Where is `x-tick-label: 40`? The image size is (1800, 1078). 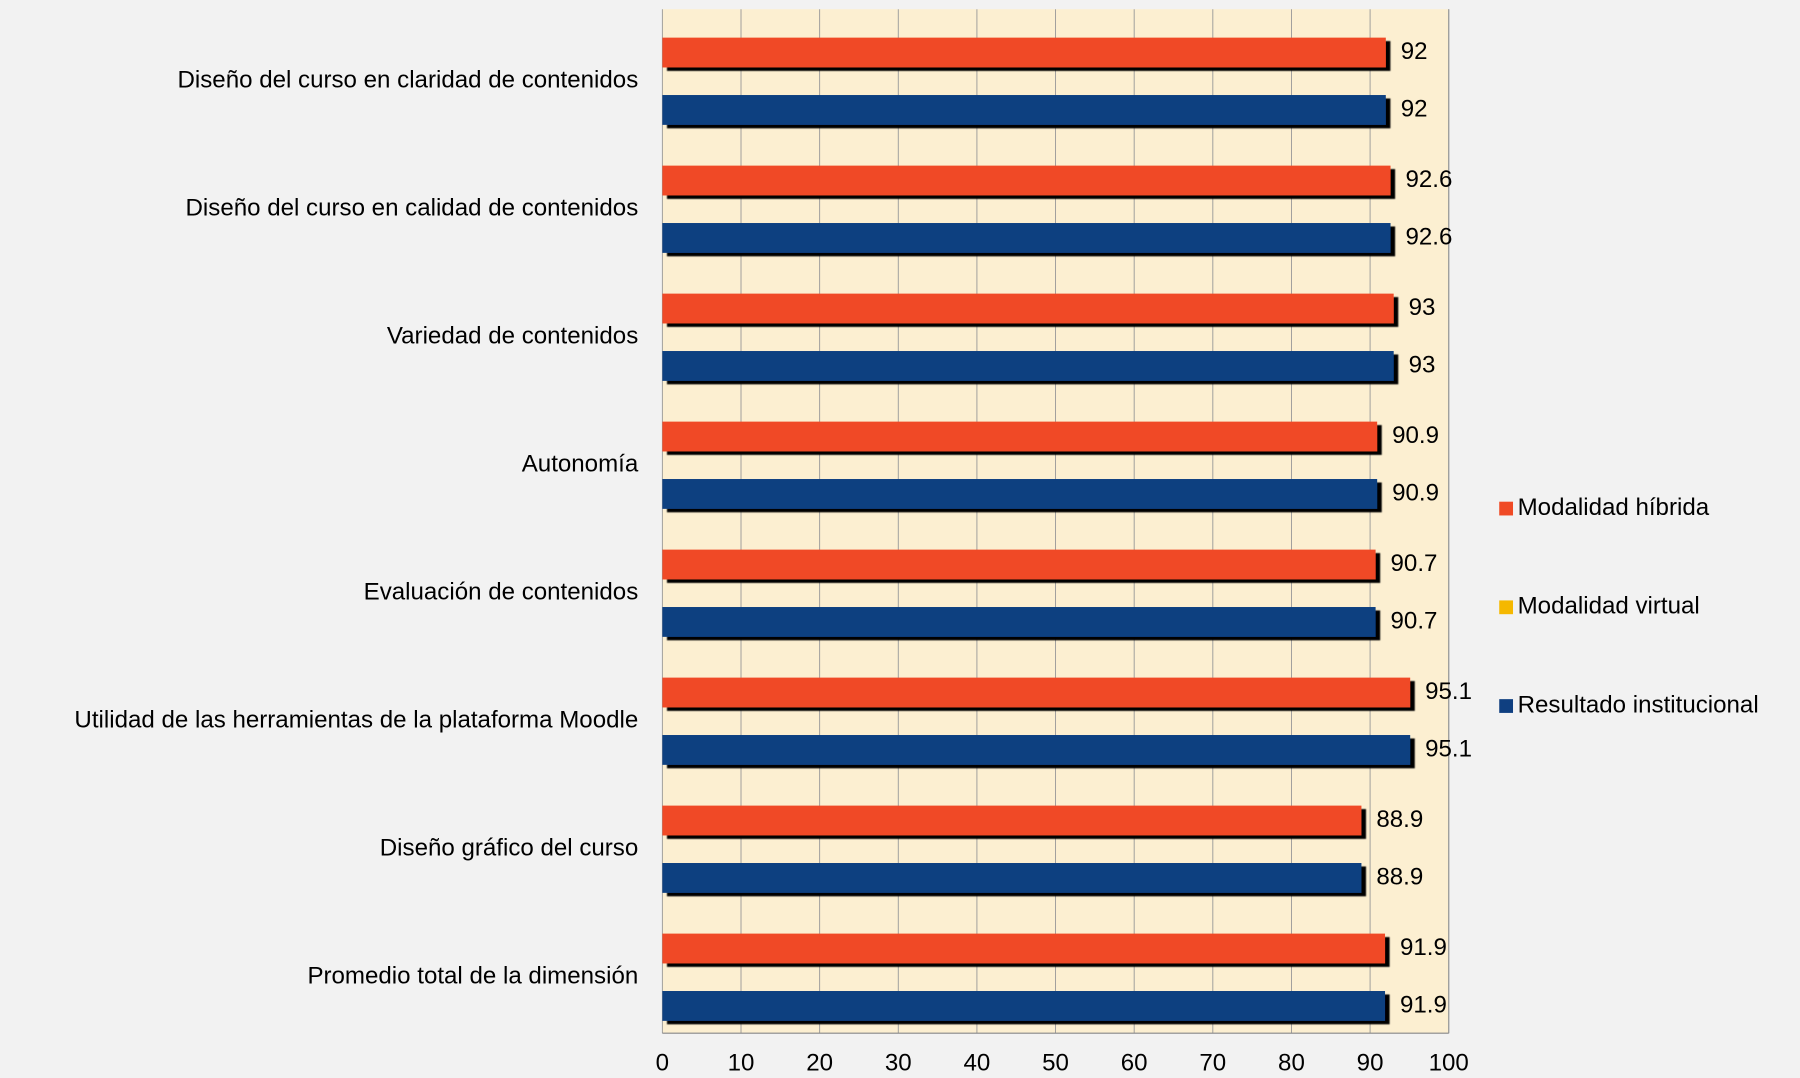 x-tick-label: 40 is located at coordinates (977, 1063).